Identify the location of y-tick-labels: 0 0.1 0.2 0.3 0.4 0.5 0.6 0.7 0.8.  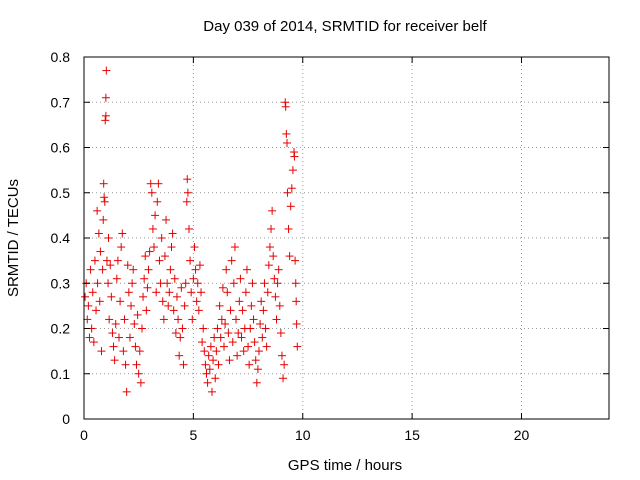
(61, 238).